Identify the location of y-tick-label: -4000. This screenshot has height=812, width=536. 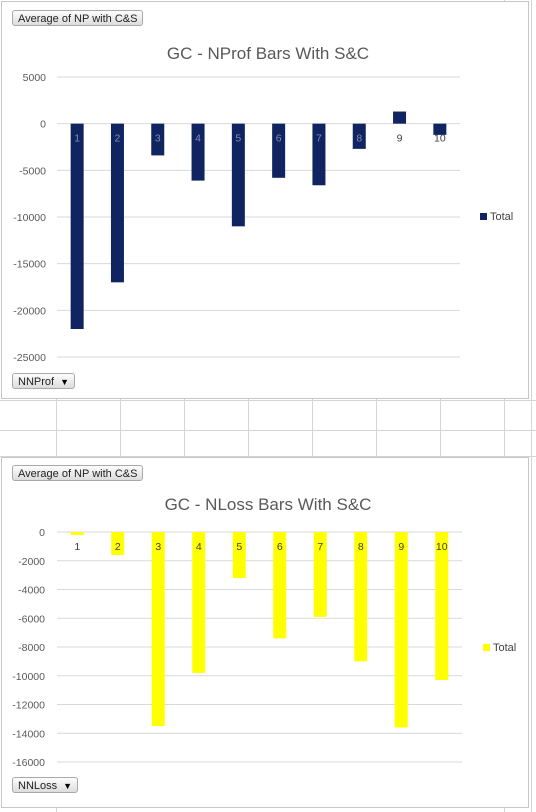
(31, 591).